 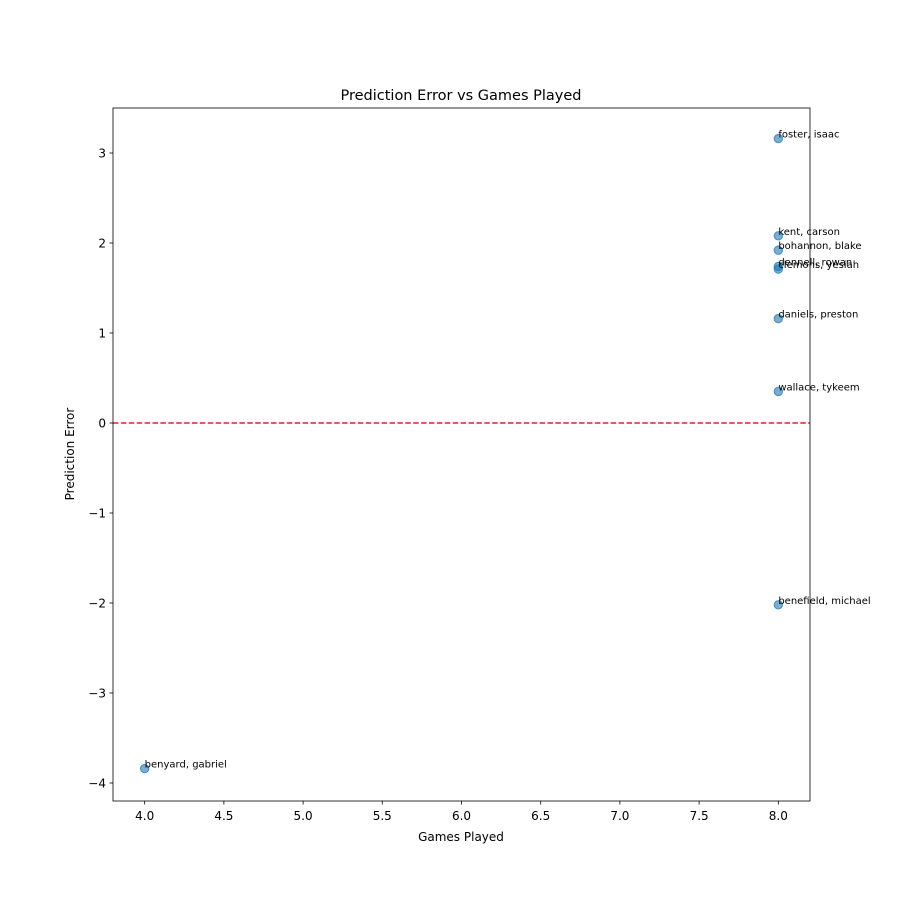 I want to click on data-point-label: wallace, tykeem, so click(x=818, y=388).